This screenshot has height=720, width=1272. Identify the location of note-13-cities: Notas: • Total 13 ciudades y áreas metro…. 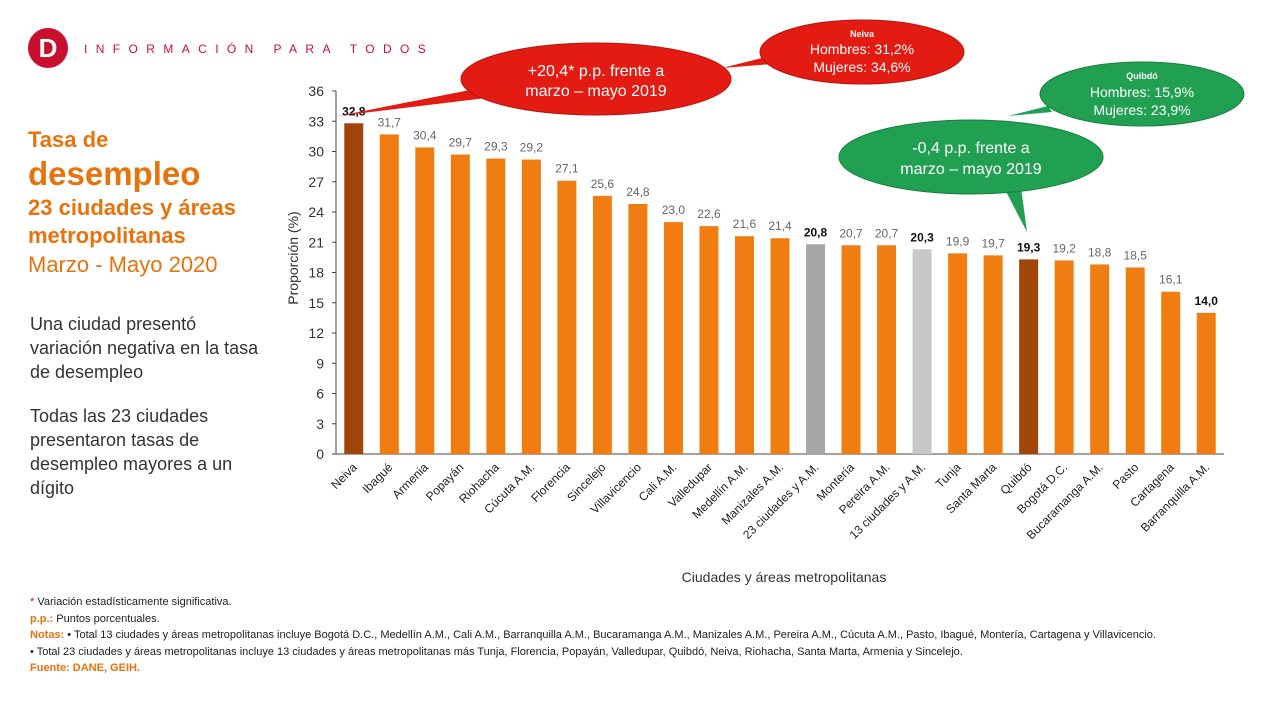
(640, 635).